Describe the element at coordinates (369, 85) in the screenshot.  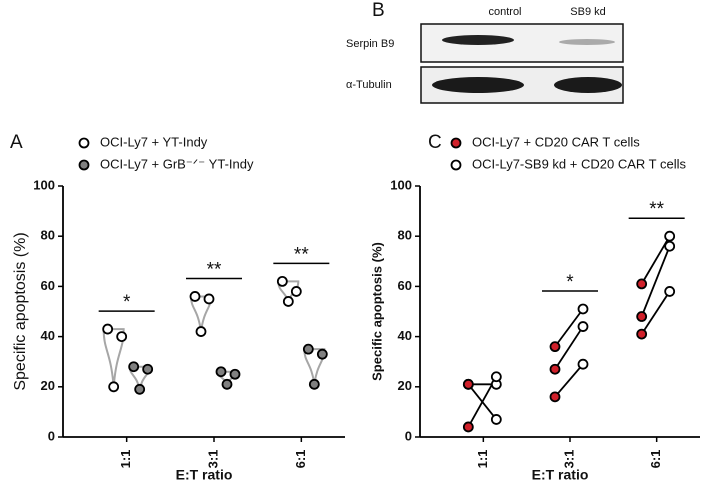
I see `blot-row: α-Tubulin` at that location.